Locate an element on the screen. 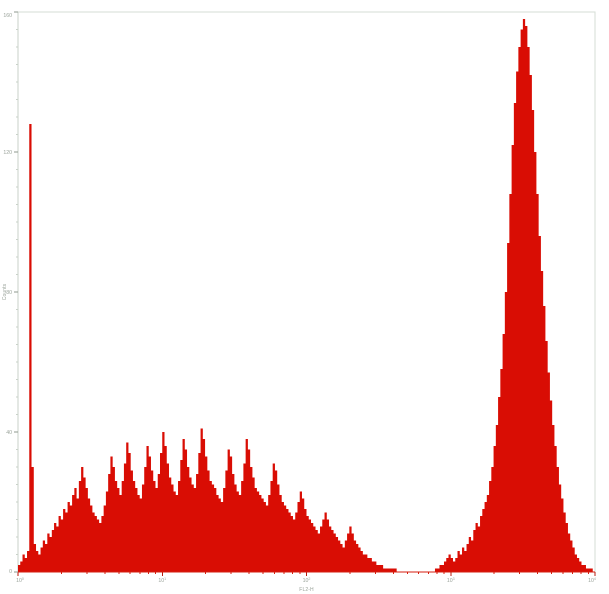 The height and width of the screenshot is (594, 609). x-tick-exponent: 4 is located at coordinates (595, 579).